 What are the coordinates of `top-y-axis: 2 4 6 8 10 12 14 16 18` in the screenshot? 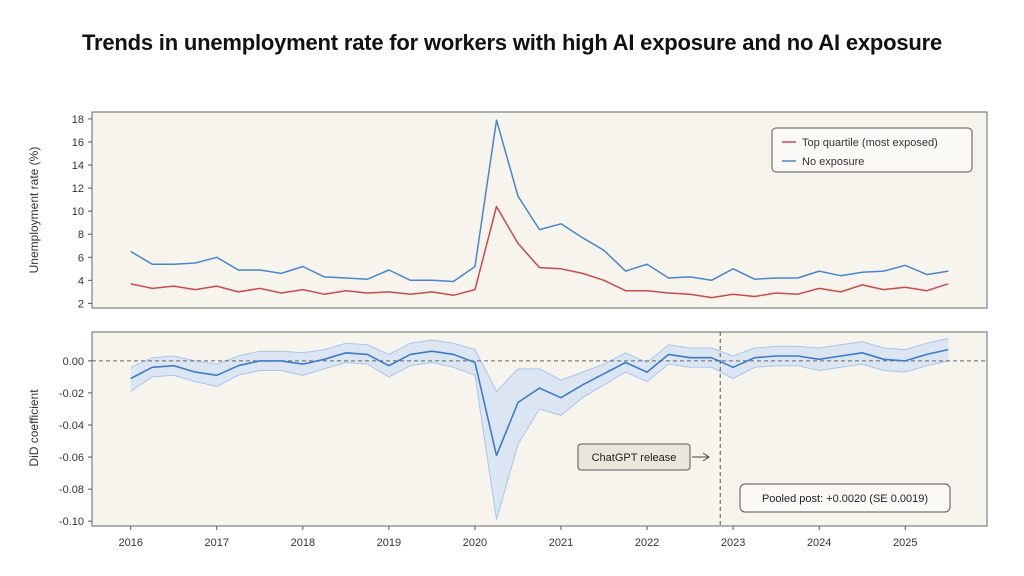 It's located at (82, 212).